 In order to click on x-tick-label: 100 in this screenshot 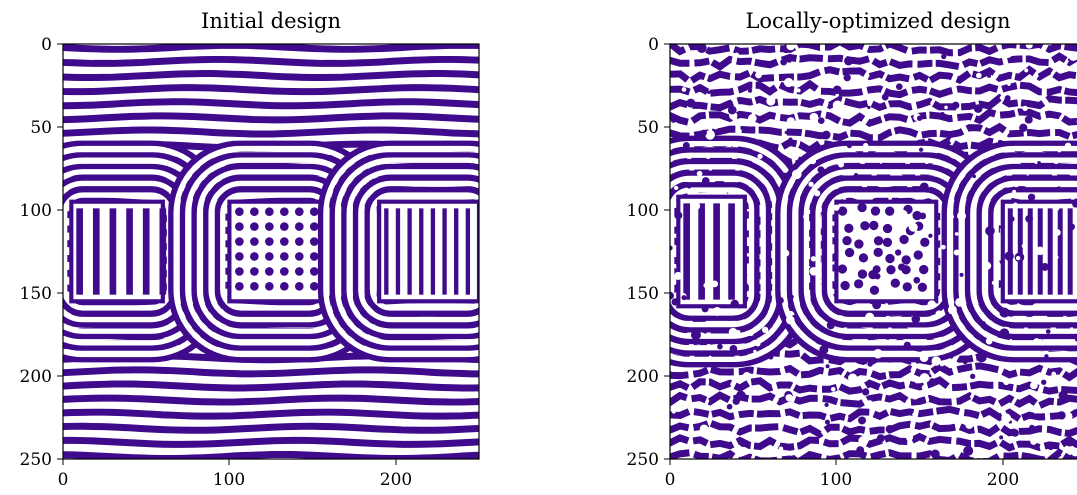, I will do `click(836, 480)`.